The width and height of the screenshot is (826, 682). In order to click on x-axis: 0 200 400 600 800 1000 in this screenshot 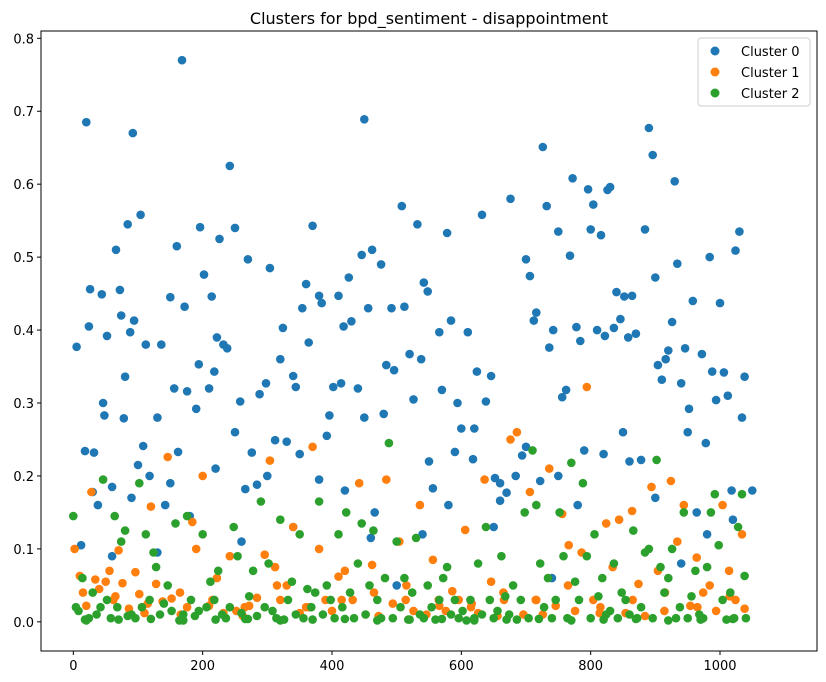, I will do `click(403, 662)`.